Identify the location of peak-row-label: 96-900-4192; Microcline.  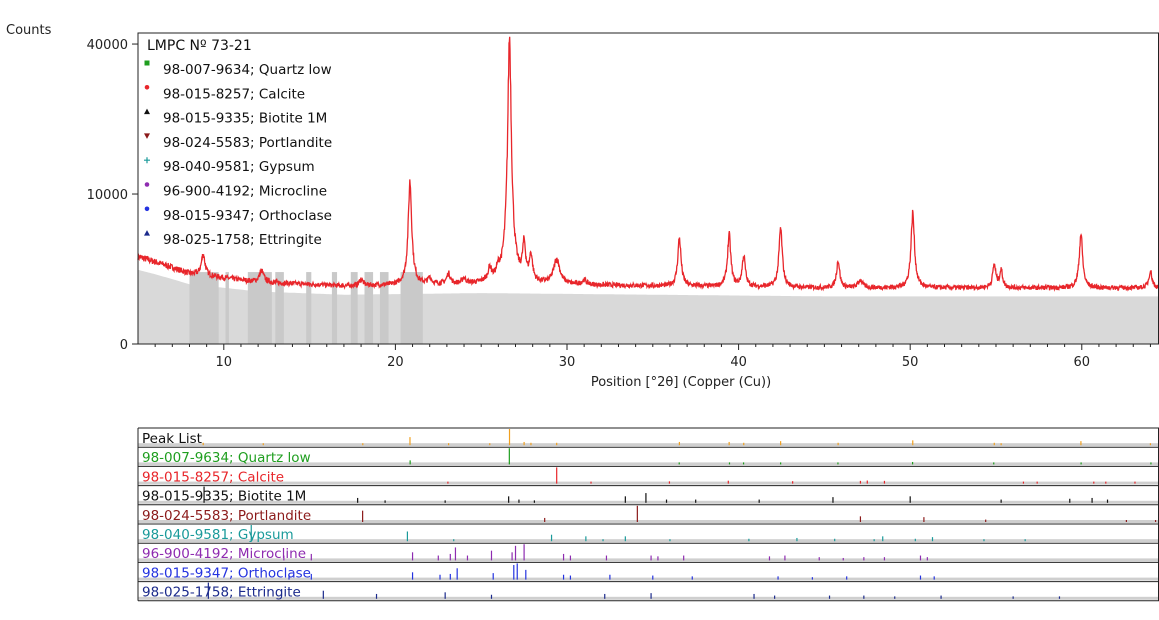
(224, 554).